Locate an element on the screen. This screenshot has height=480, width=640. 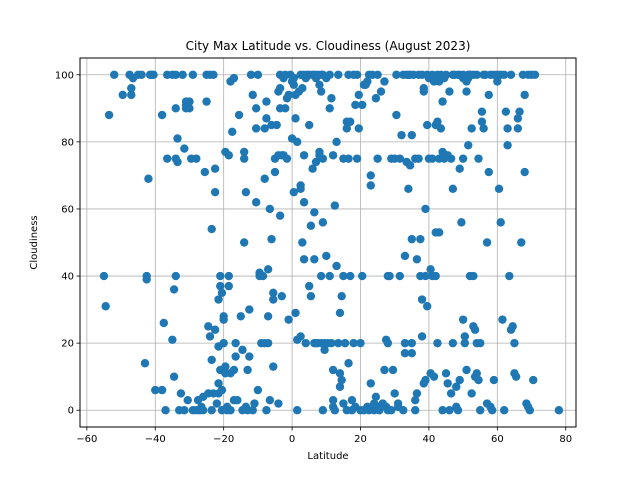
y-tick-label: 0 is located at coordinates (71, 411).